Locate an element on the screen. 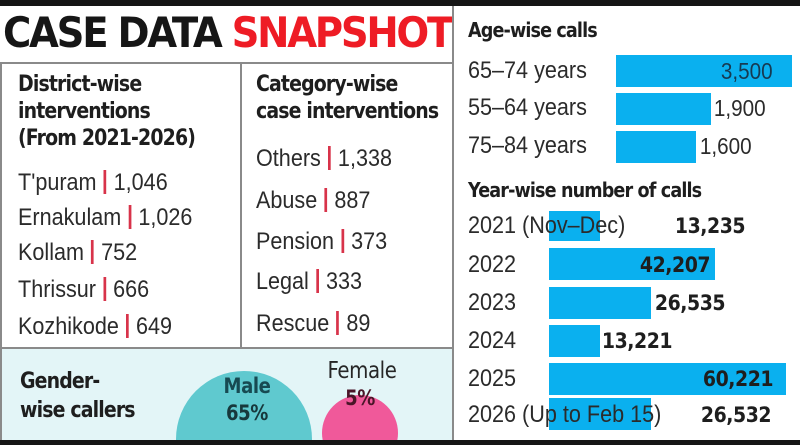 The image size is (800, 445). category-item: Pension 373 is located at coordinates (321, 242).